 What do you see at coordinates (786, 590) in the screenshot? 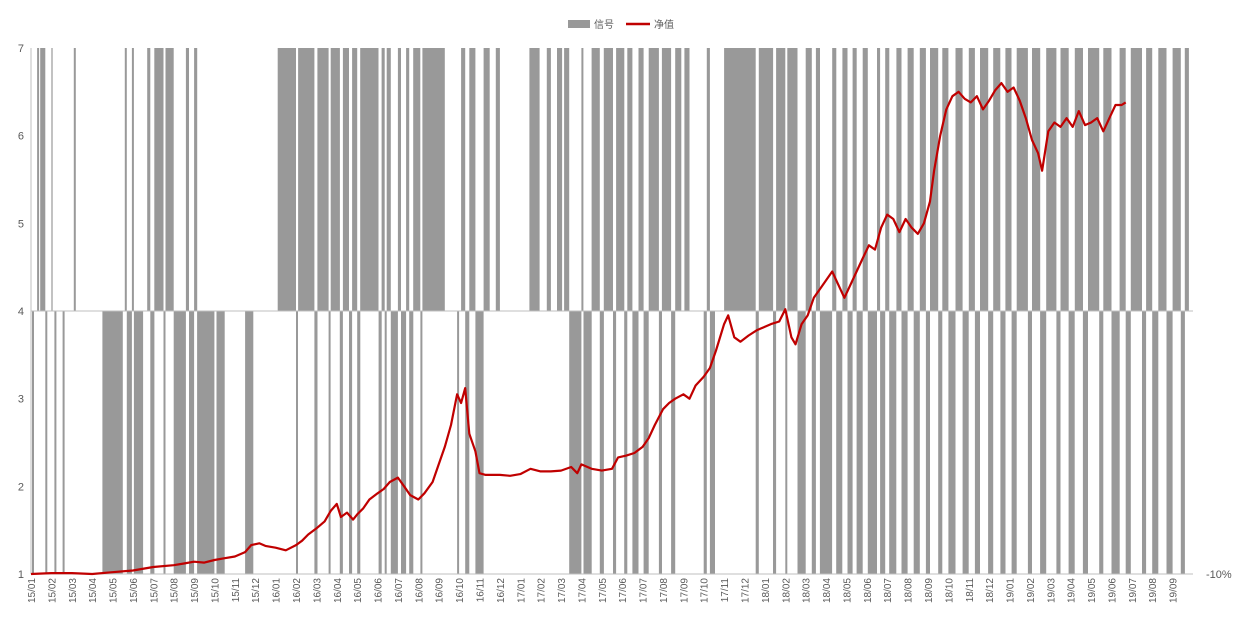
I see `x-tick-label: 18/02` at bounding box center [786, 590].